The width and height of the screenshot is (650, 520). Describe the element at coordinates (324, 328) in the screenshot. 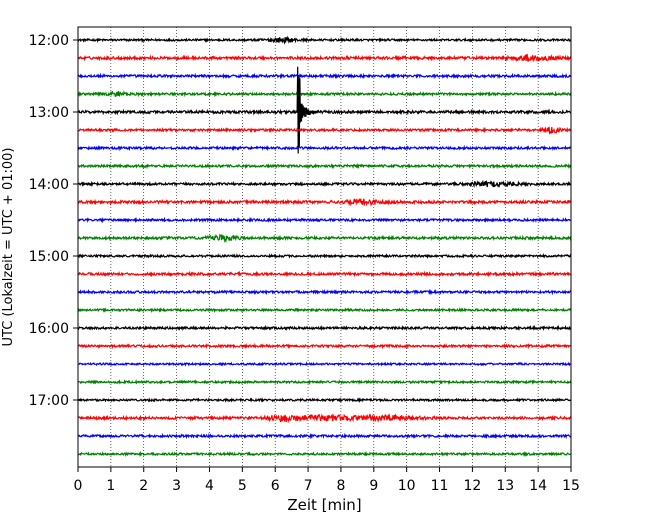

I see `trace-16:00` at that location.